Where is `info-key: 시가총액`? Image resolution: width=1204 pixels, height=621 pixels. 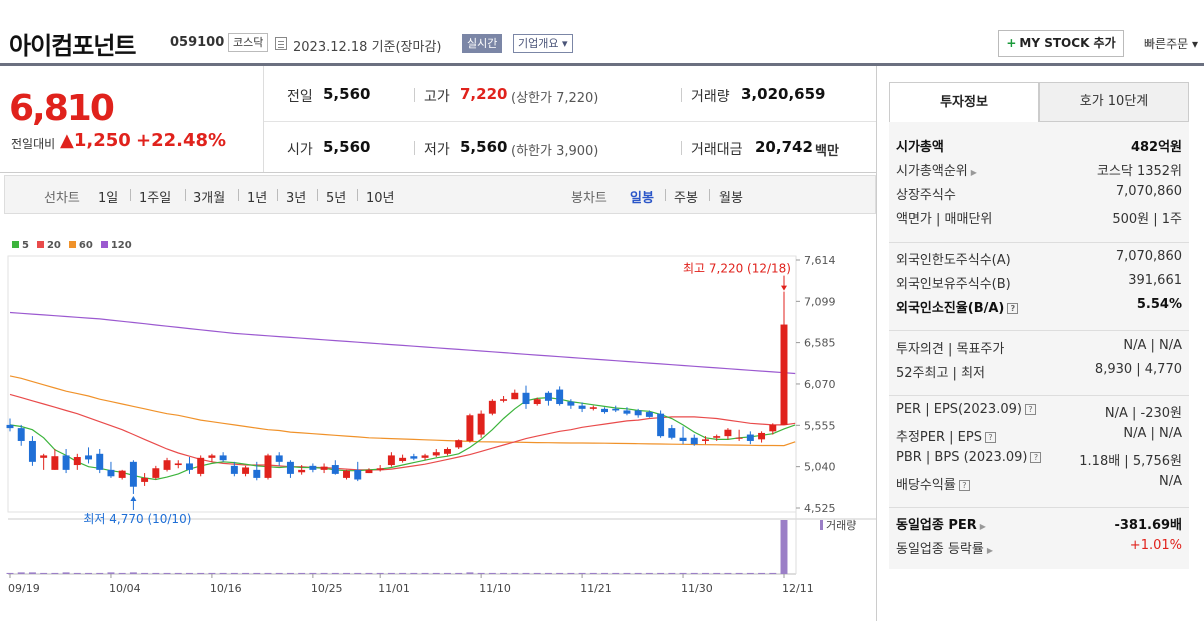 info-key: 시가총액 is located at coordinates (920, 145).